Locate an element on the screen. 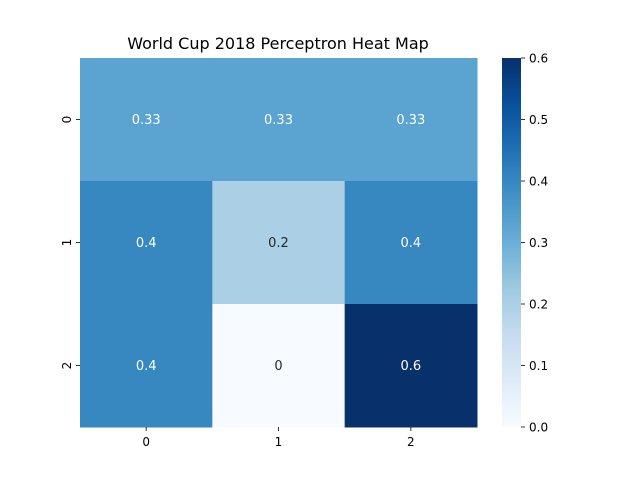  cell-label-r0-c2: 0.33 is located at coordinates (410, 120).